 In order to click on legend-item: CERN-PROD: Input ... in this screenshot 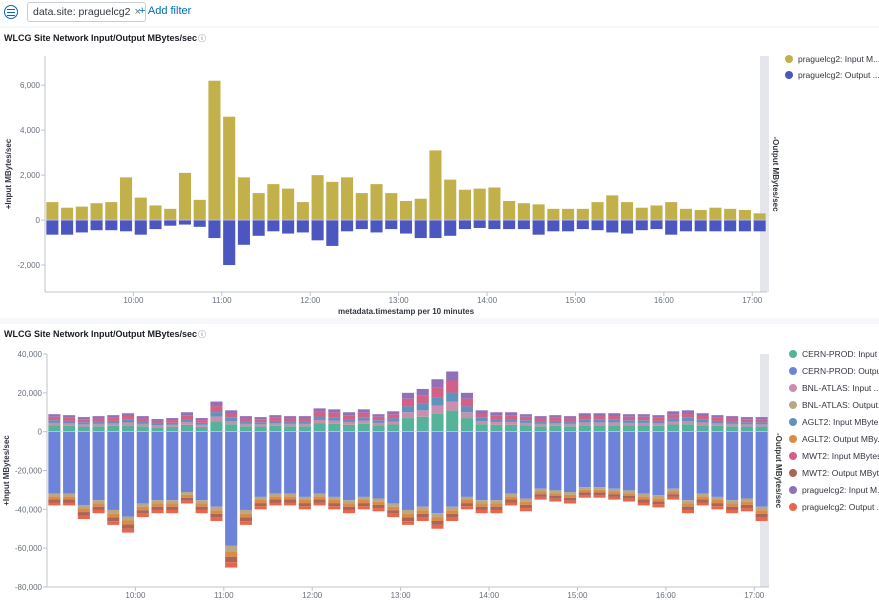, I will do `click(834, 354)`.